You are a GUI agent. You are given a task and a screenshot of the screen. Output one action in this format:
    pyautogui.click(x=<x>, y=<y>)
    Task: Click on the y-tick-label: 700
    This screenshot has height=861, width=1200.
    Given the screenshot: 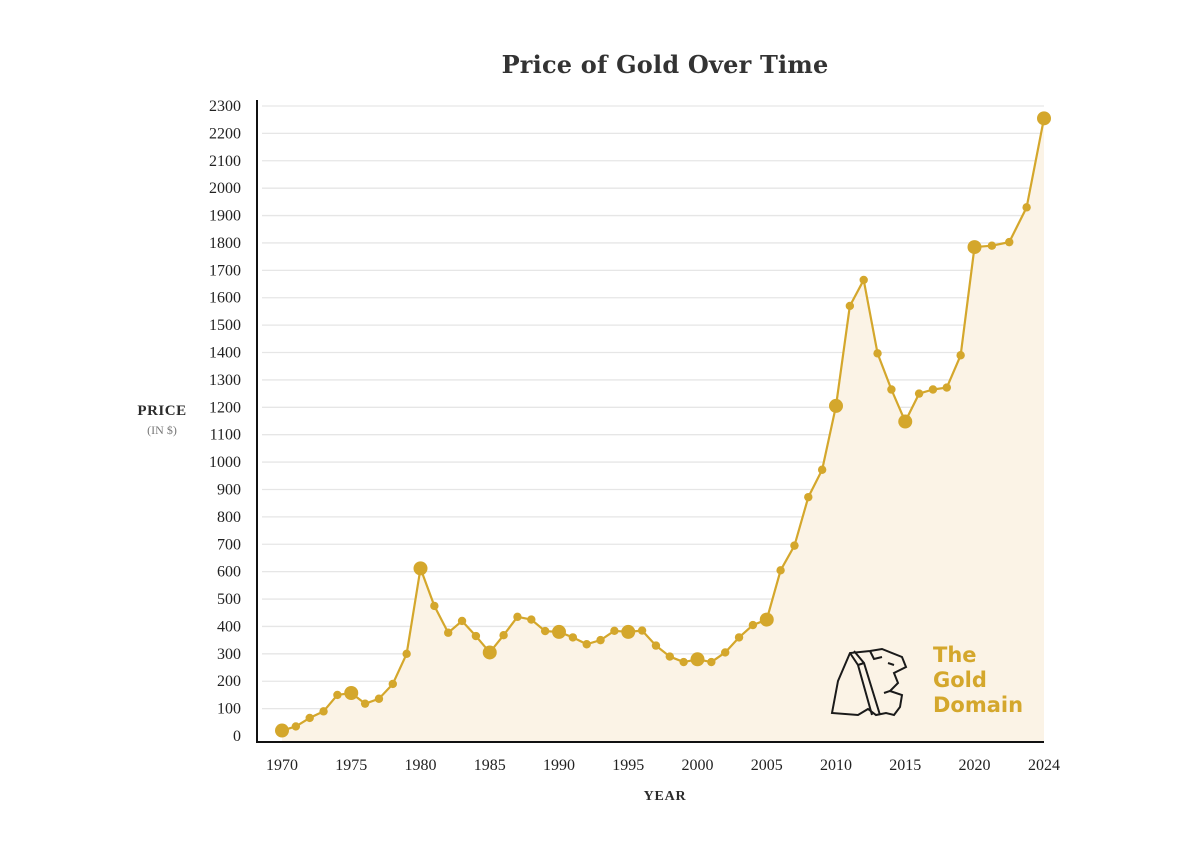 What is the action you would take?
    pyautogui.click(x=229, y=544)
    